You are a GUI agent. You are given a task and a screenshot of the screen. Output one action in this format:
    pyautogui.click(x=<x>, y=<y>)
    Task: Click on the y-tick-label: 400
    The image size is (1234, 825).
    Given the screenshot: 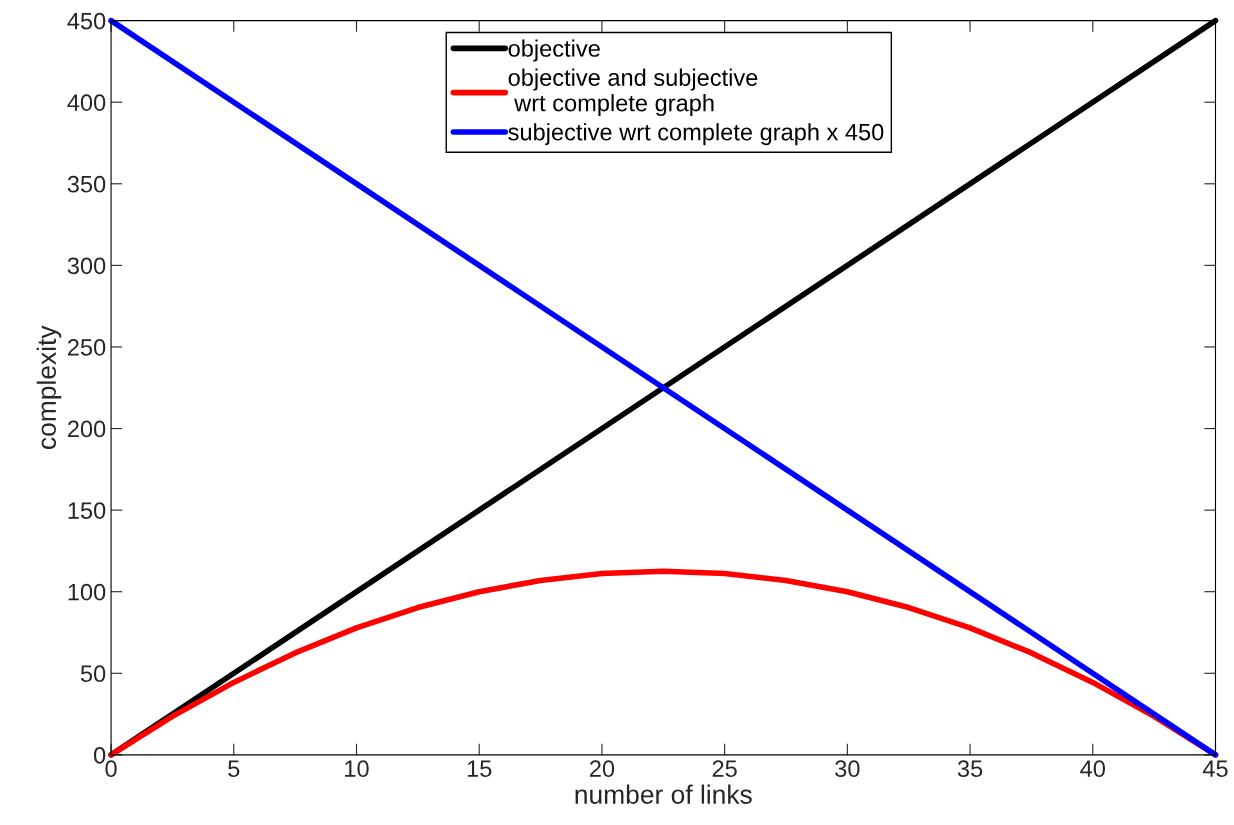 What is the action you would take?
    pyautogui.click(x=86, y=102)
    